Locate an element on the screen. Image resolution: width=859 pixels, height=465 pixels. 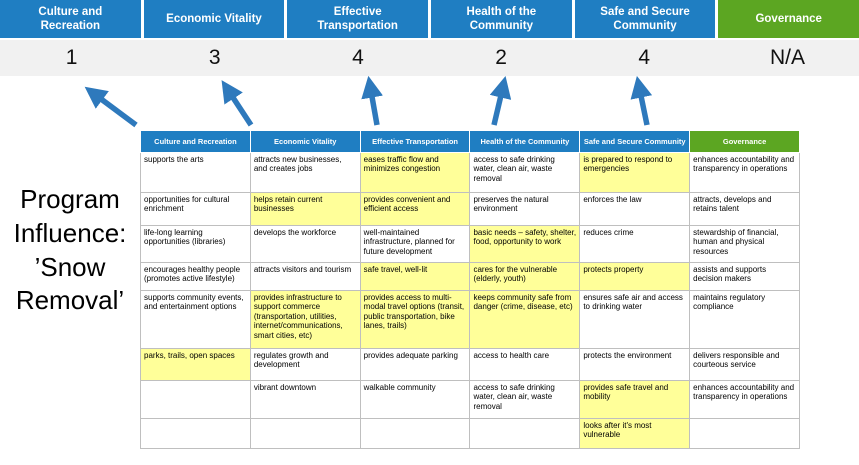
matrix-cell: regulates growth and development is located at coordinates (305, 364).